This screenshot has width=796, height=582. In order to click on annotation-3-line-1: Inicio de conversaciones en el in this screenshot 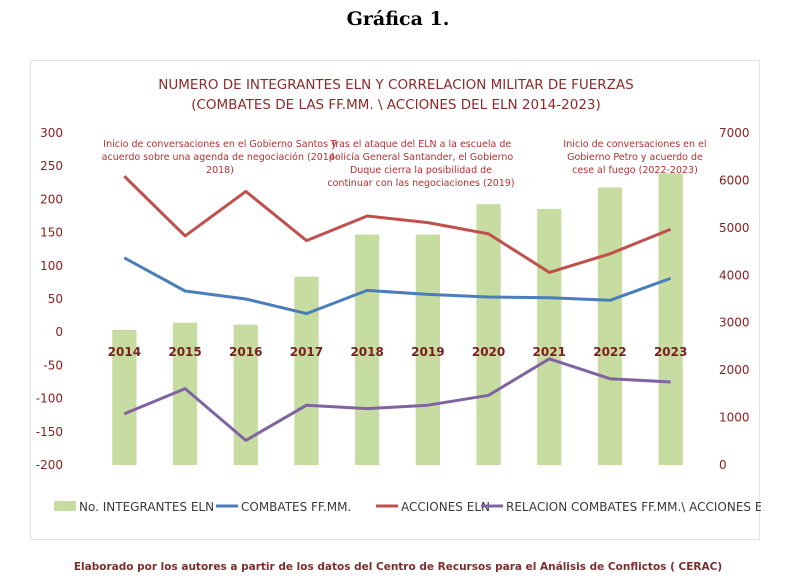, I will do `click(634, 144)`.